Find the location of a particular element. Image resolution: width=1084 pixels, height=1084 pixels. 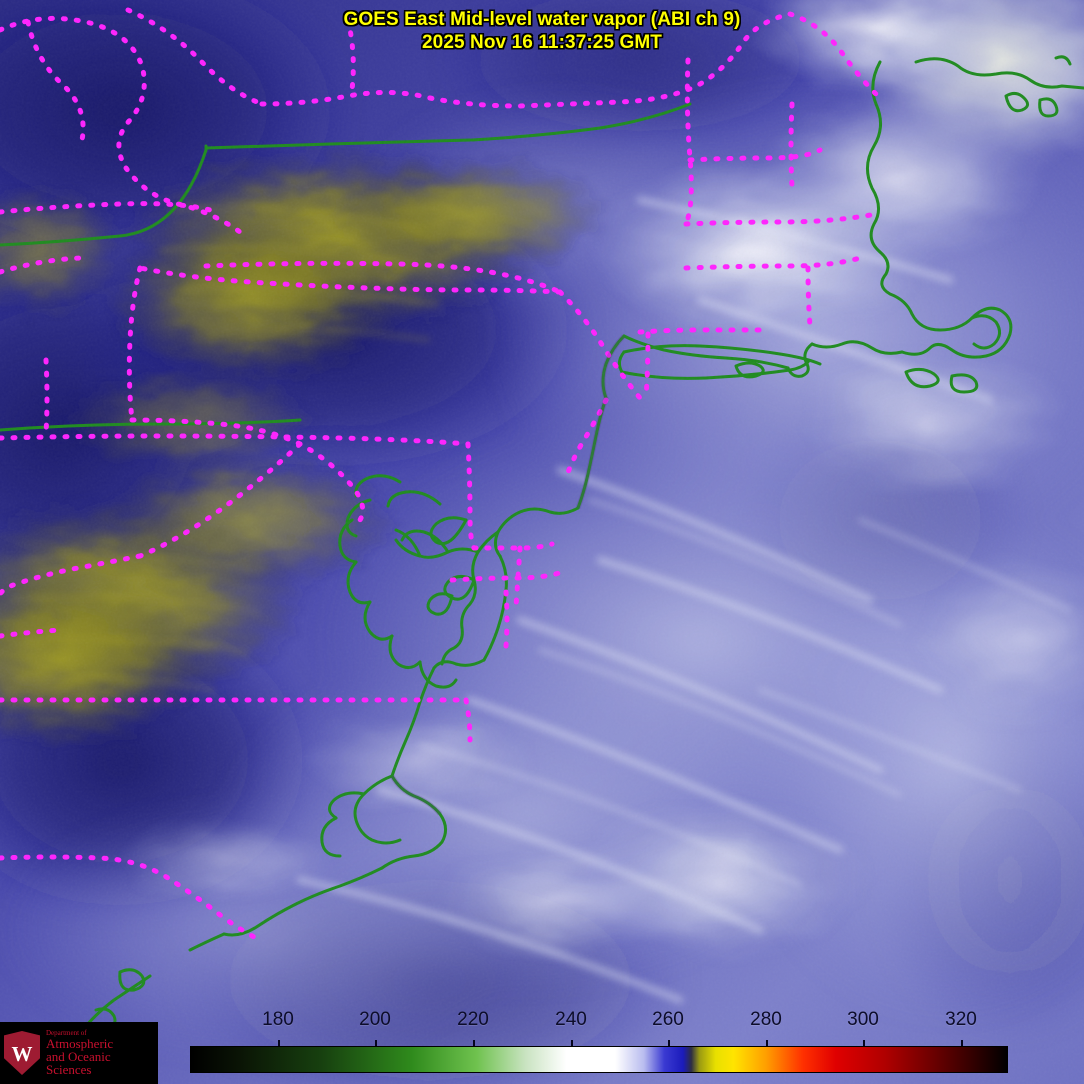

uw-crest-icon: W is located at coordinates (22, 1053).